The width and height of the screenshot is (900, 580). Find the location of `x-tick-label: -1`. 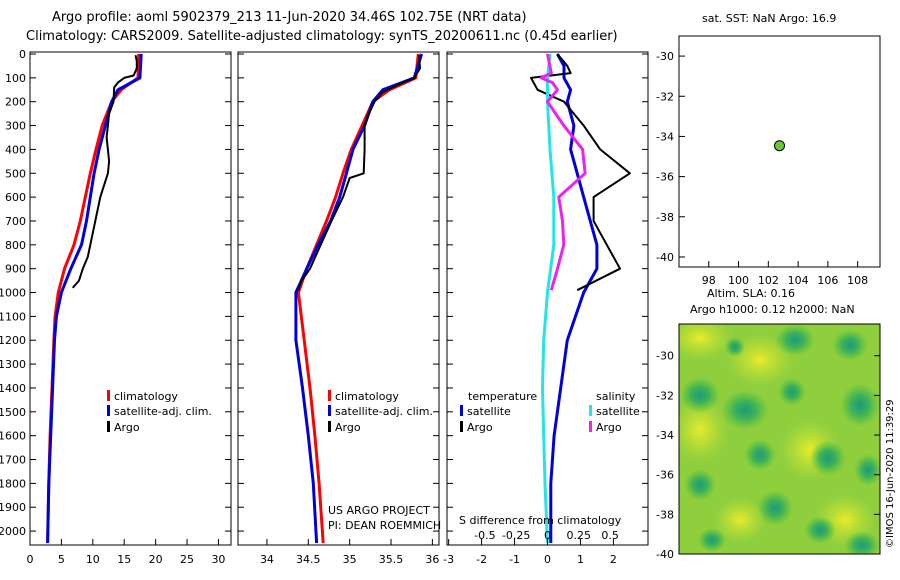

x-tick-label: -1 is located at coordinates (514, 559).